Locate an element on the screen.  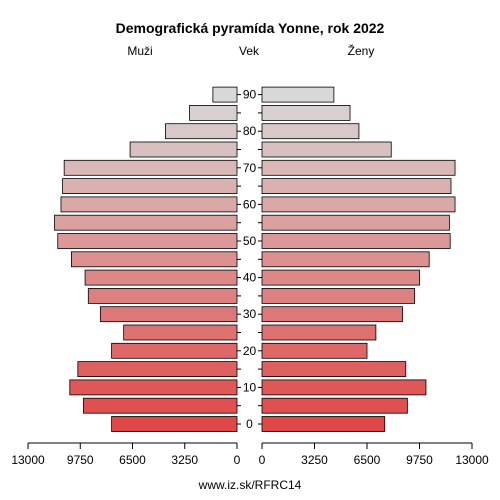
chart-title: Demografická pyramída Yonne, rok 2022 is located at coordinates (250, 28).